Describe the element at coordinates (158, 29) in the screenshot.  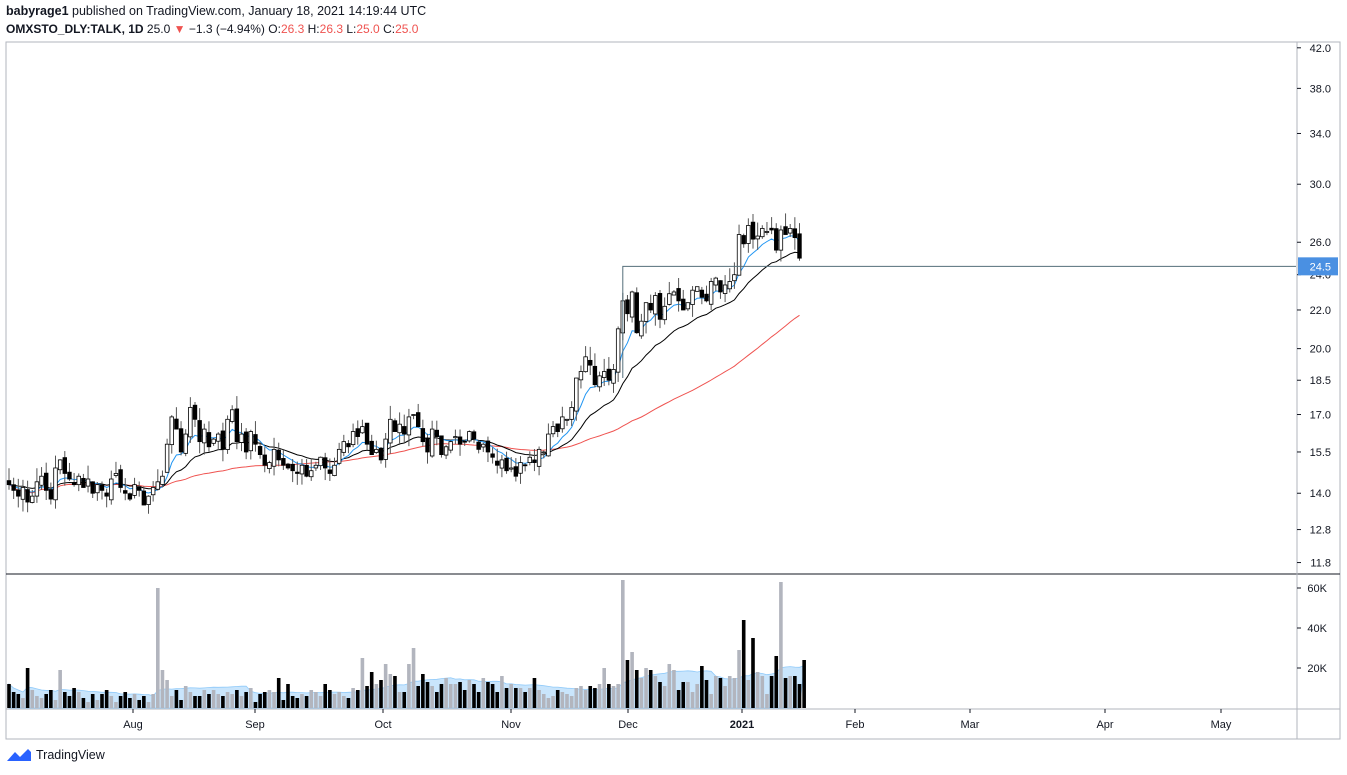
I see `last-price: 25.0` at that location.